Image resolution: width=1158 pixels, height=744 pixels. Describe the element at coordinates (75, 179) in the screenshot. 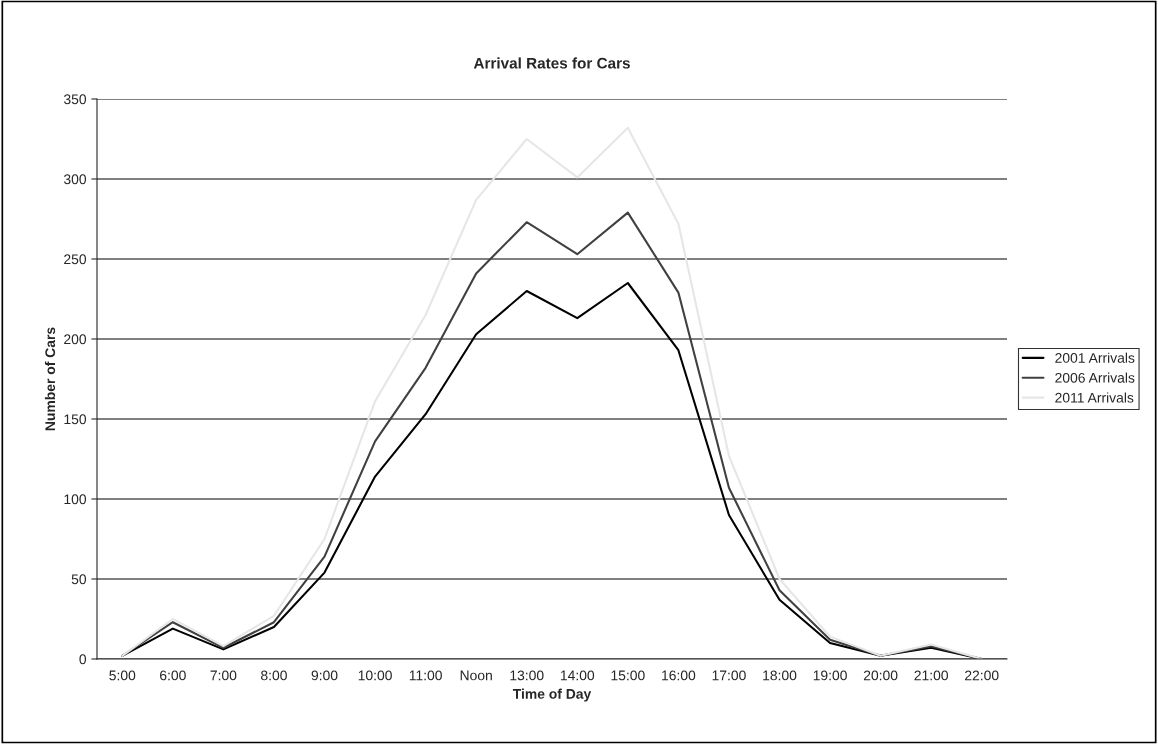

I see `y-tick-label: 300` at that location.